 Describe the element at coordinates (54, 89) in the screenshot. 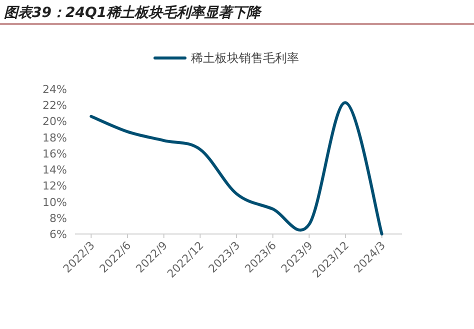

I see `y-tick-label: 24%` at that location.